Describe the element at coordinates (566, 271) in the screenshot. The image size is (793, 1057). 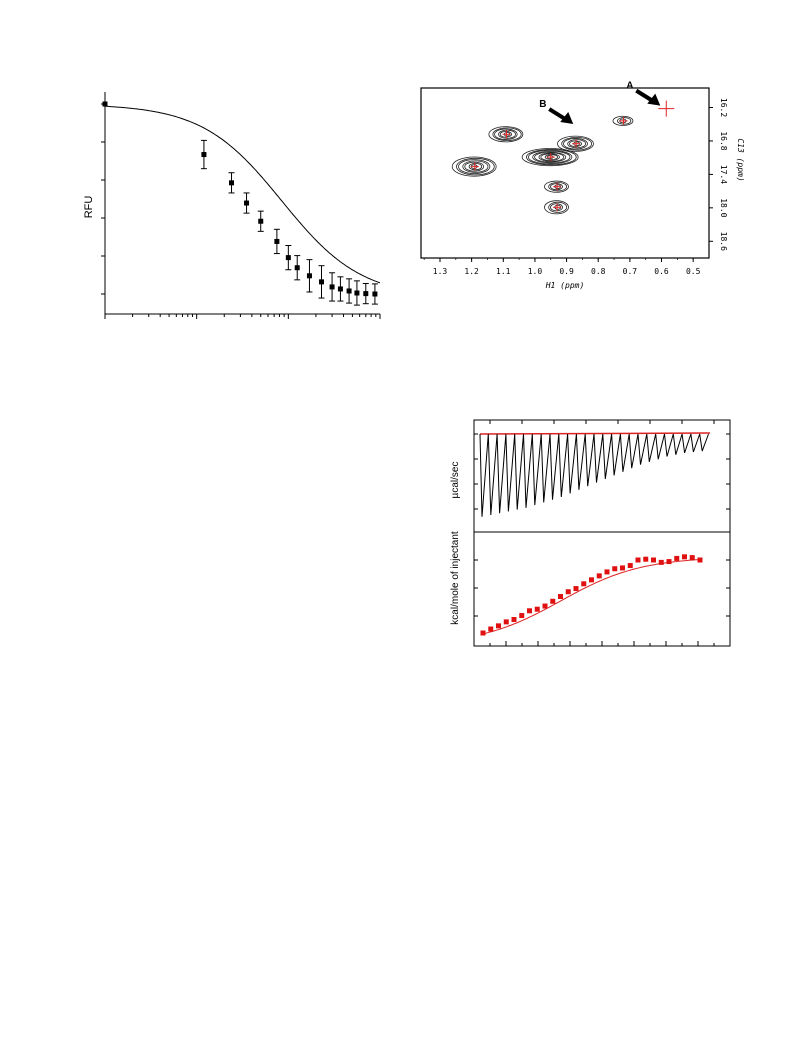
I see `nmr-x-tick-label: 0.9` at that location.